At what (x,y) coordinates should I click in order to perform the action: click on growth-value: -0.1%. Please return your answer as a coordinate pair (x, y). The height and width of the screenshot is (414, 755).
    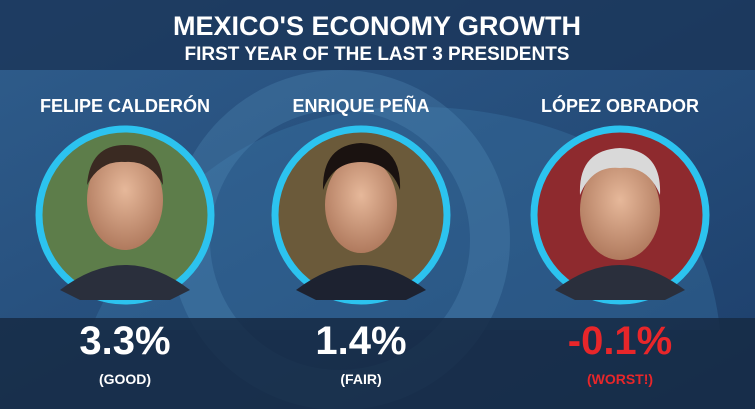
    Looking at the image, I should click on (620, 341).